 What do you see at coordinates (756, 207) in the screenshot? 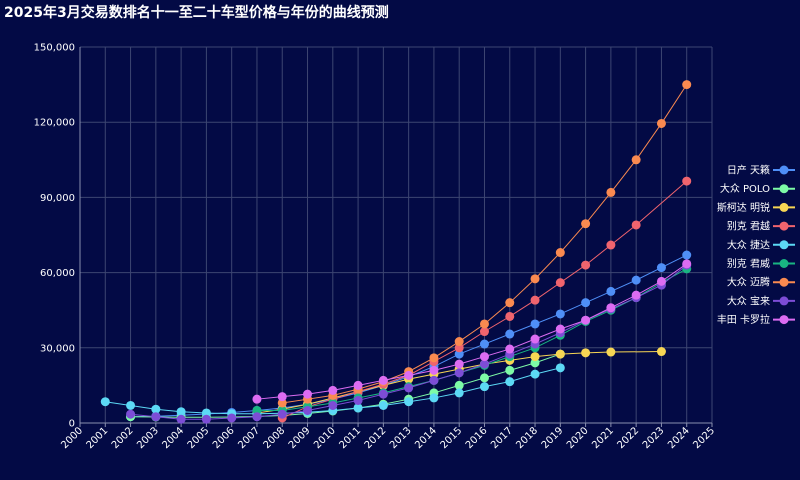
I see `legend-item: 斯柯达 明锐` at bounding box center [756, 207].